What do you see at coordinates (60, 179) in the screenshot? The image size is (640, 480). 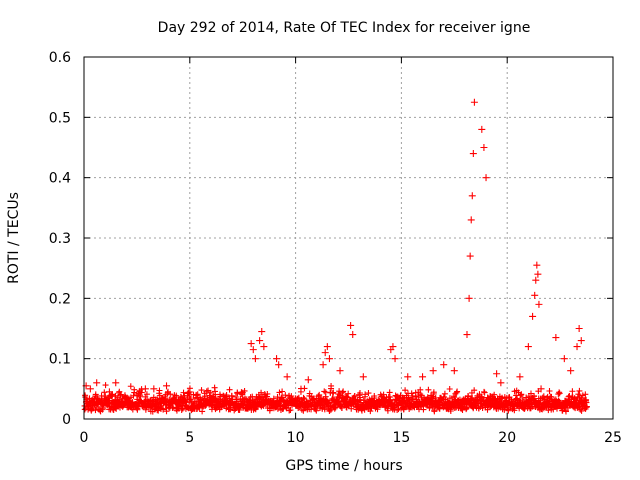 I see `y-tick-label: 0.4` at bounding box center [60, 179].